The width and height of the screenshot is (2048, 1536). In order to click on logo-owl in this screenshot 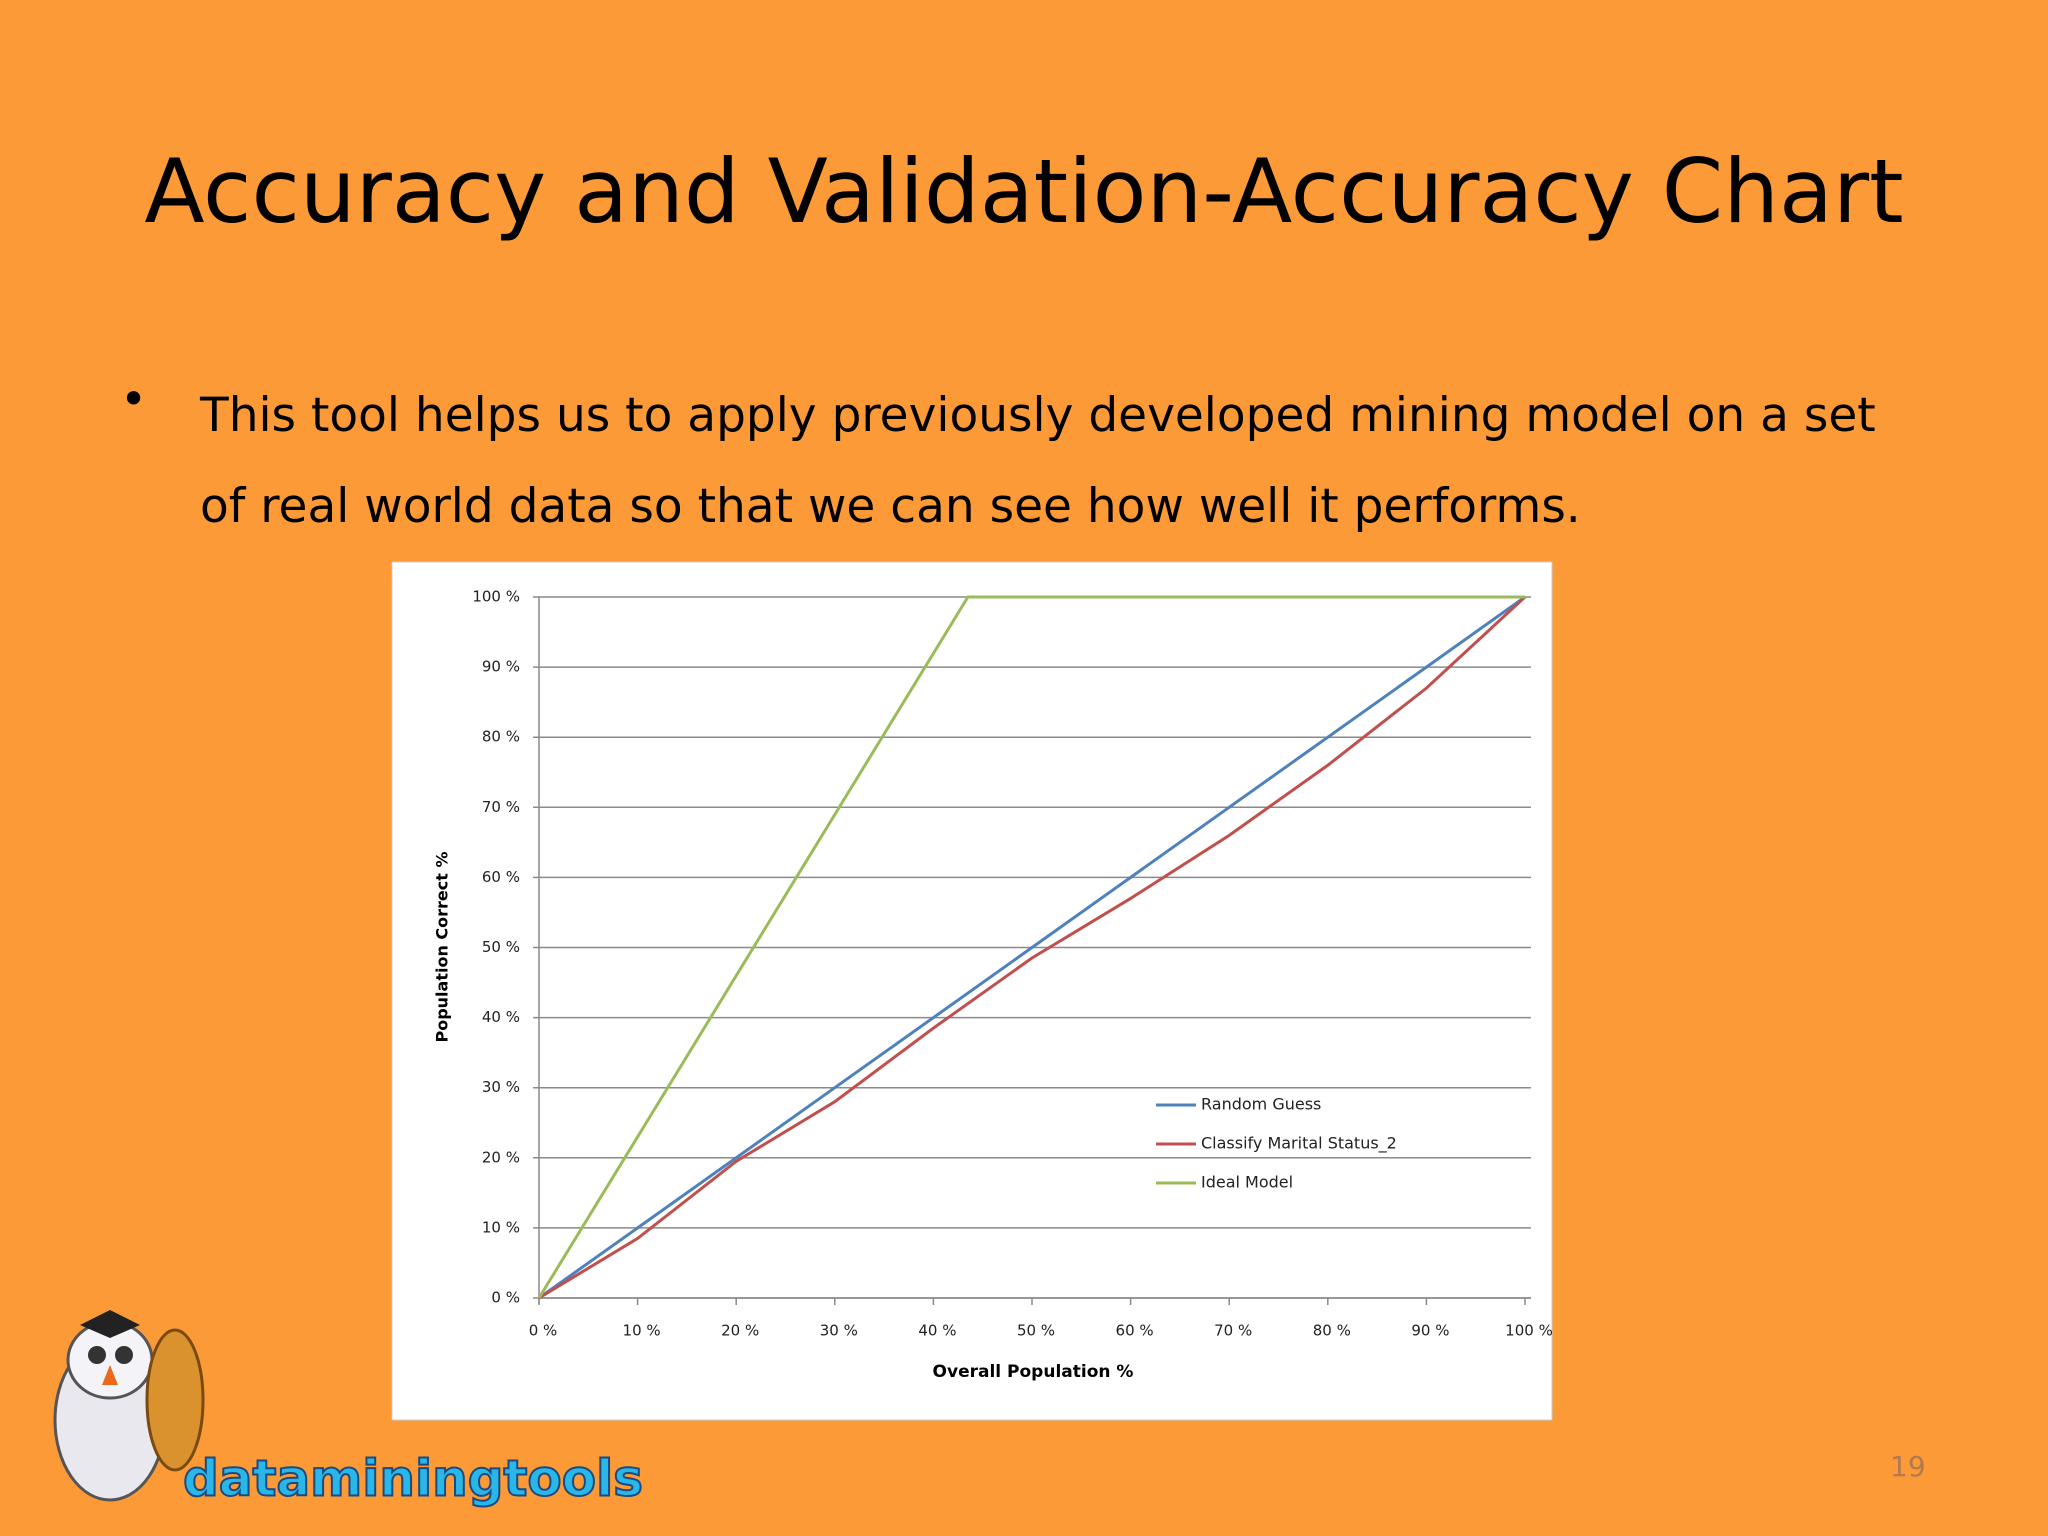, I will do `click(129, 1406)`.